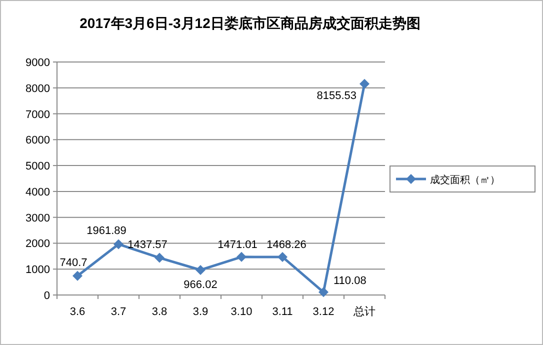 The image size is (543, 345). I want to click on x-tick-label: 3.11, so click(282, 312).